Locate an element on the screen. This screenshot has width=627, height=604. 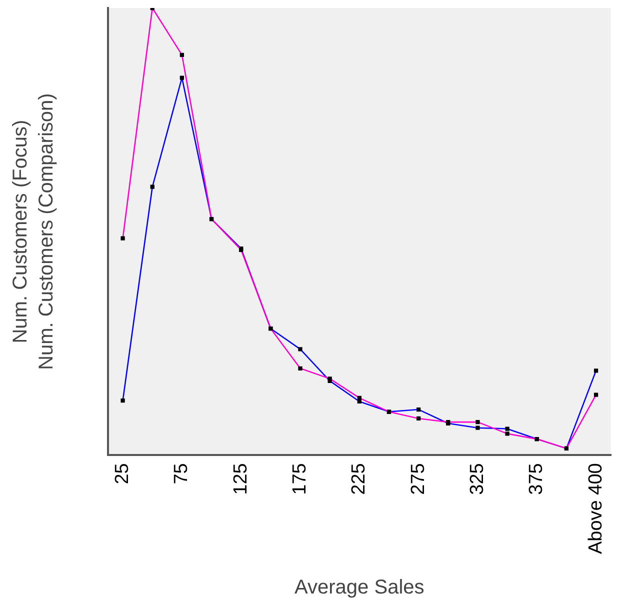
text: Num. Customers (Comparison) is located at coordinates (47, 231).